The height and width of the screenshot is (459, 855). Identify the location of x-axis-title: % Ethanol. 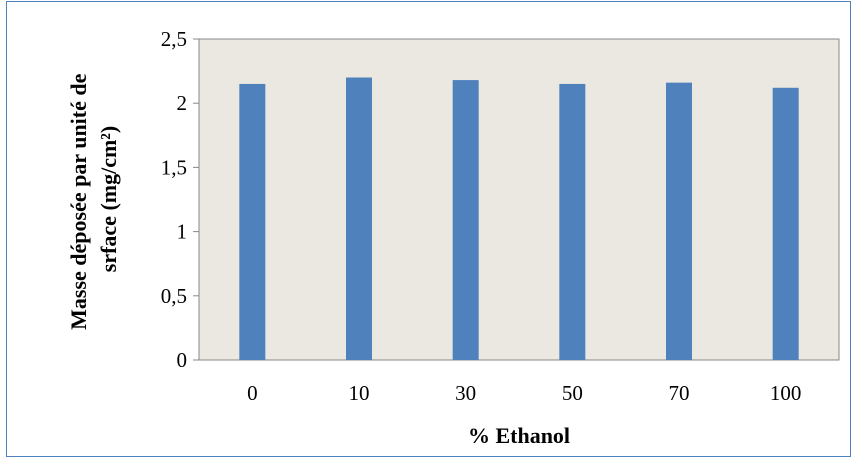
(519, 435).